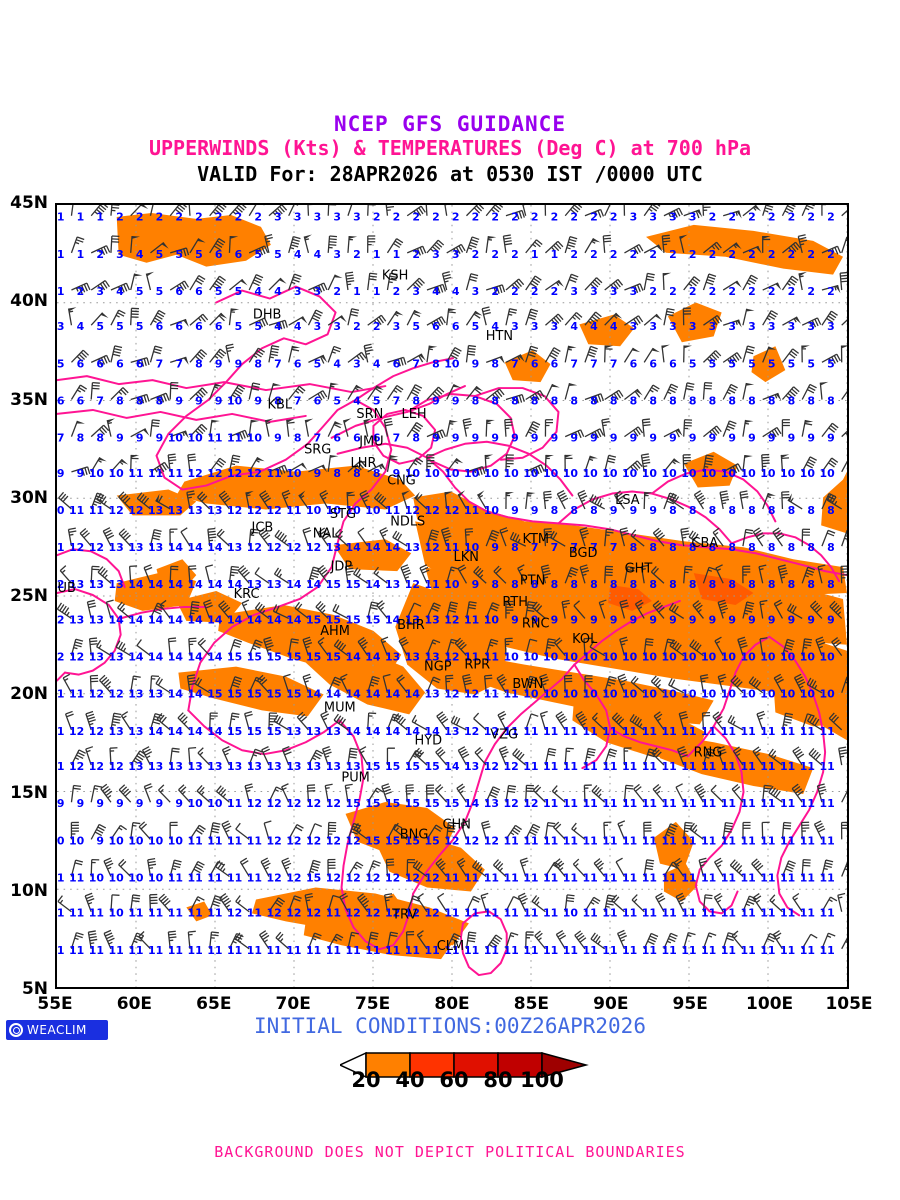  What do you see at coordinates (704, 543) in the screenshot?
I see `city-label: CBA` at bounding box center [704, 543].